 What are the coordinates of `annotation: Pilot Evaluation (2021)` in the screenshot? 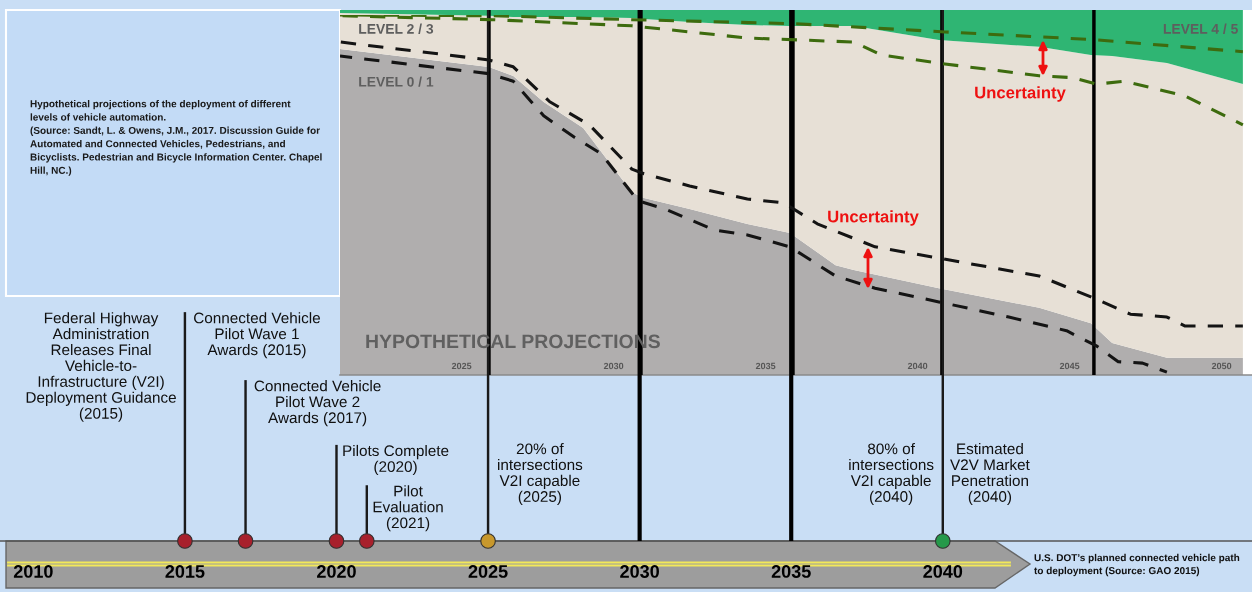 It's located at (408, 508).